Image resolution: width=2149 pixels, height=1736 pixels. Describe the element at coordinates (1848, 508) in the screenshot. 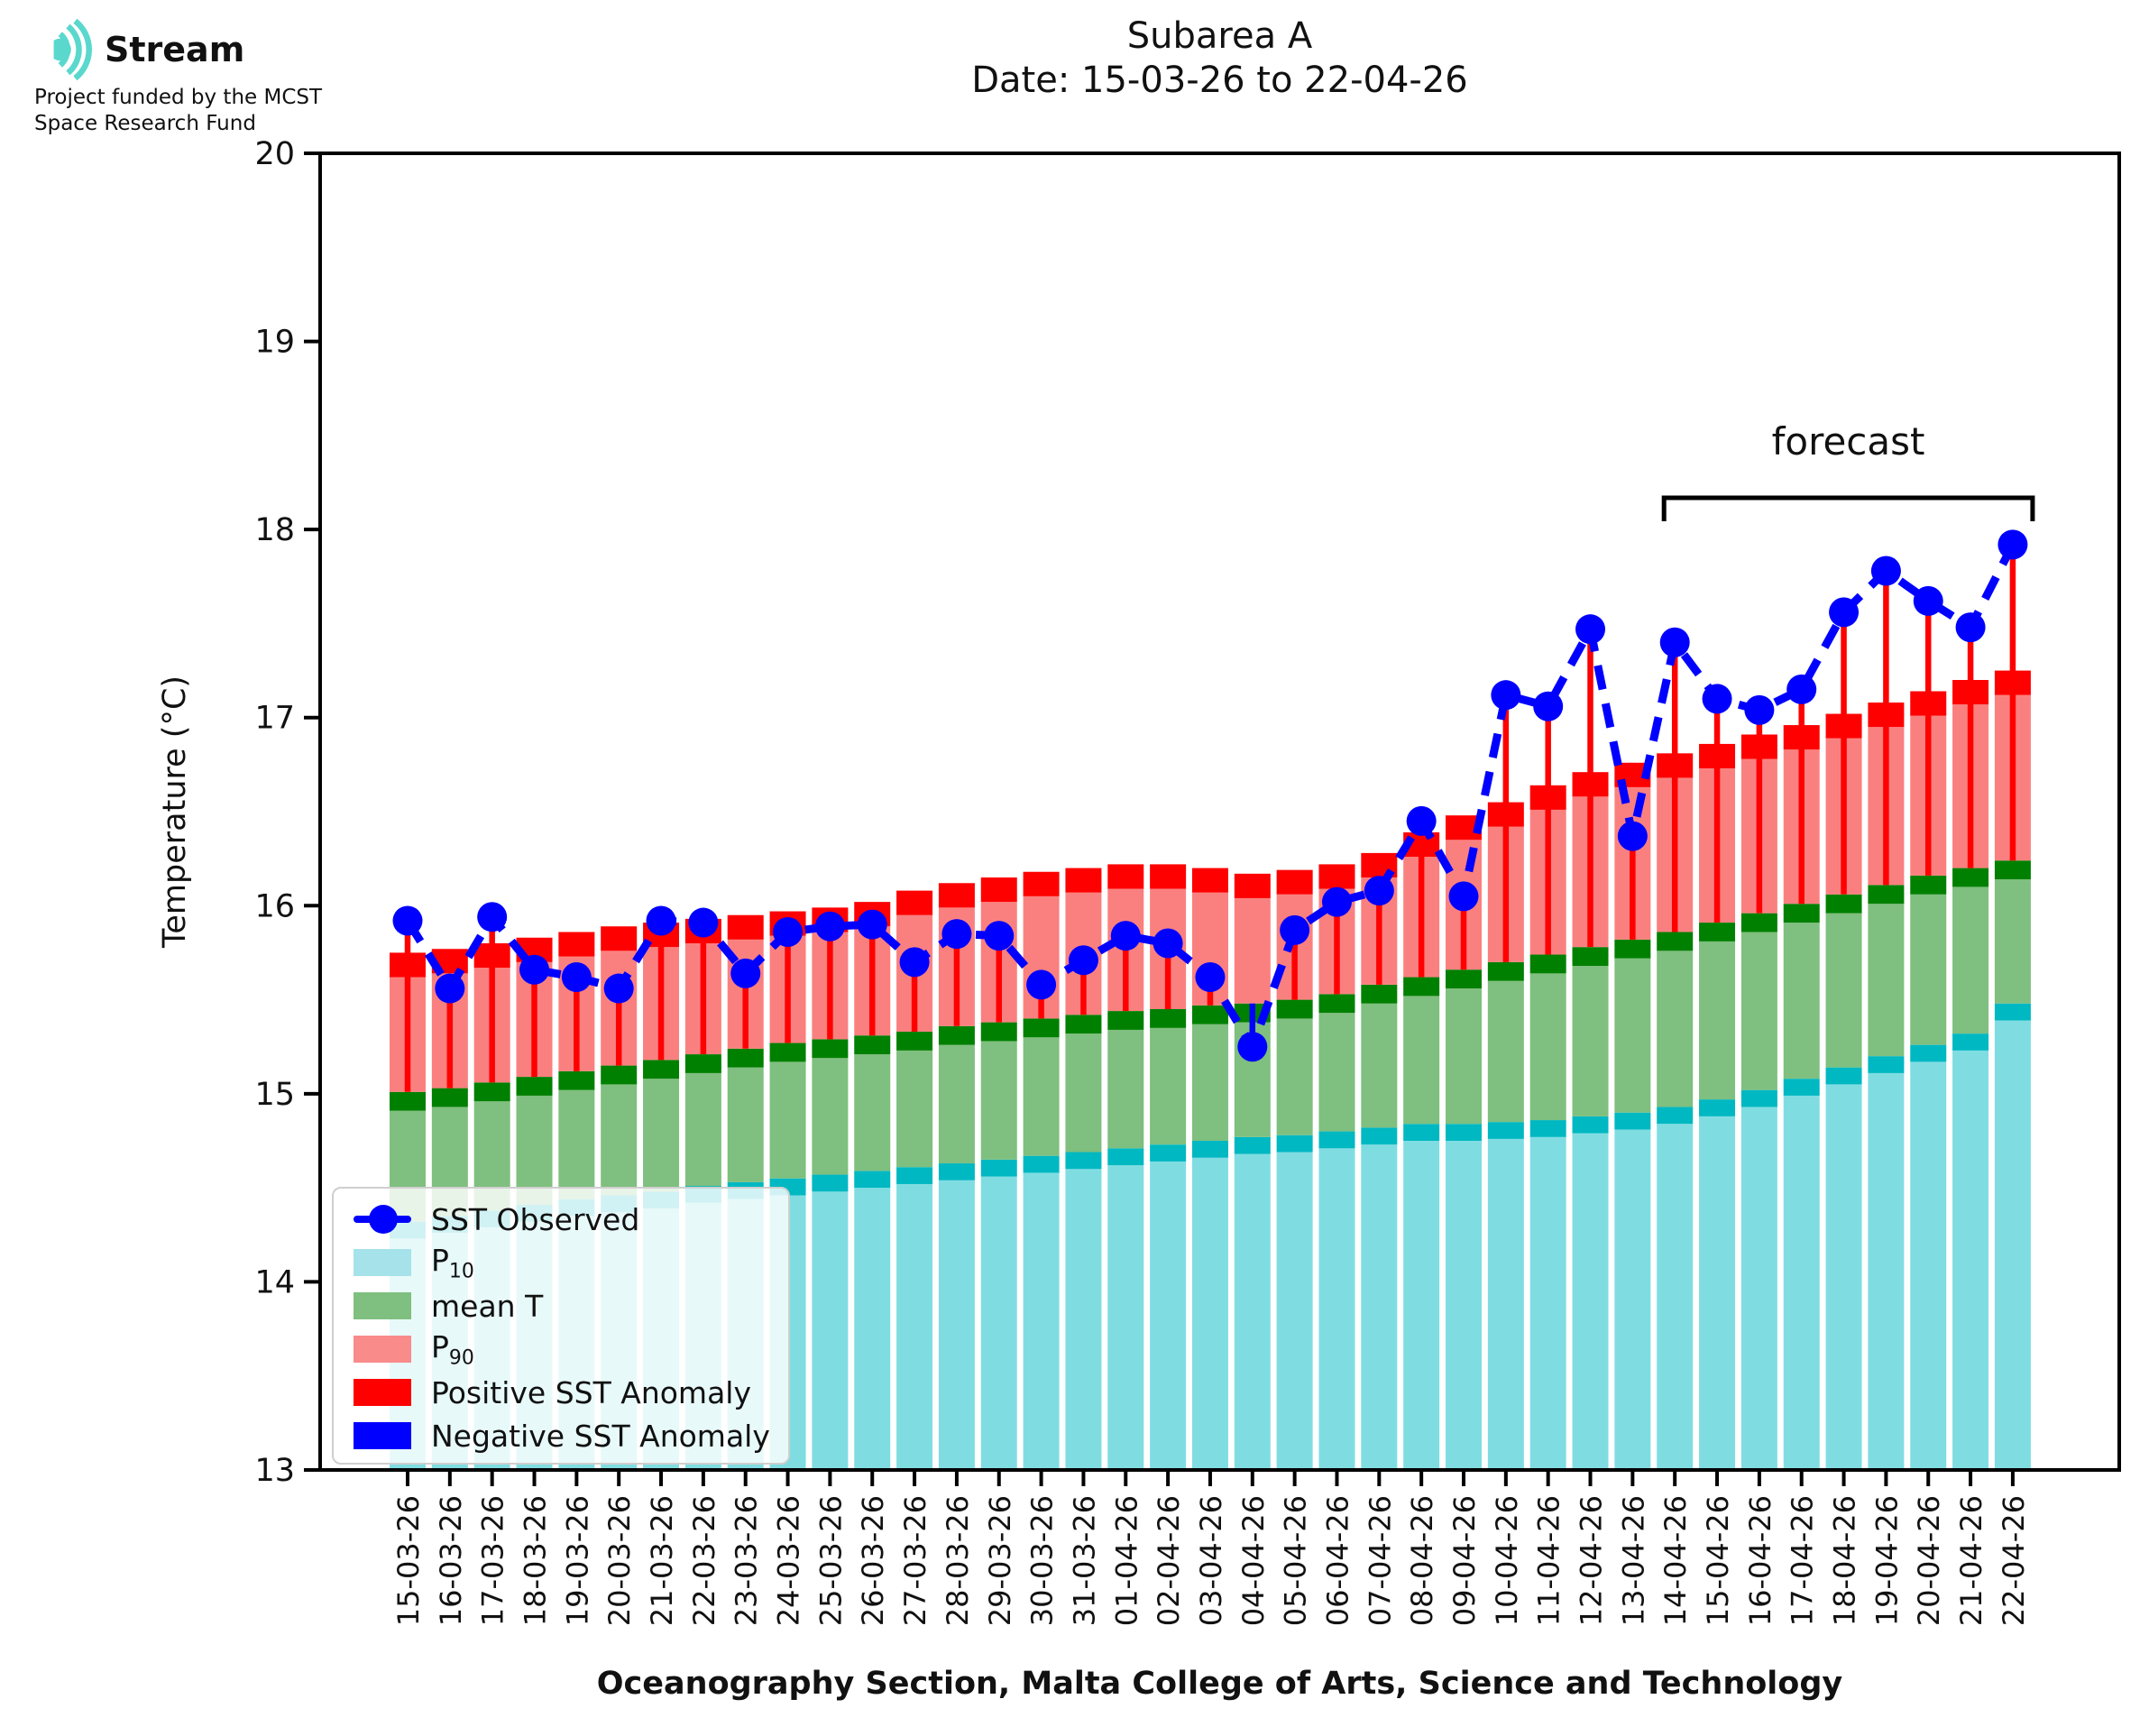

I see `forecast-bracket` at that location.